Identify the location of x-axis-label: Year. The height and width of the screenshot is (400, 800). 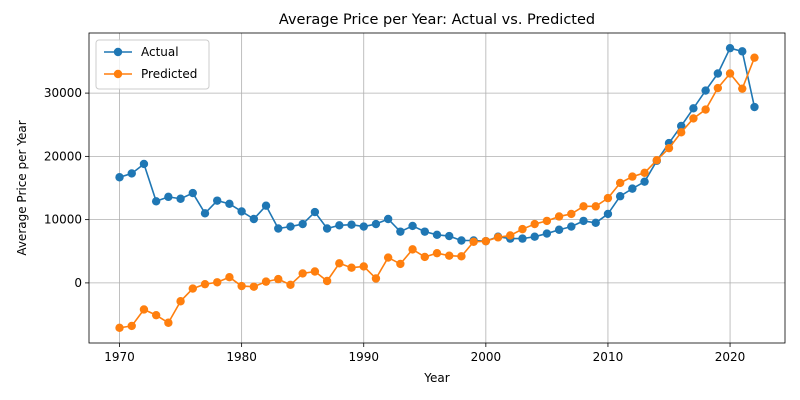
(436, 378).